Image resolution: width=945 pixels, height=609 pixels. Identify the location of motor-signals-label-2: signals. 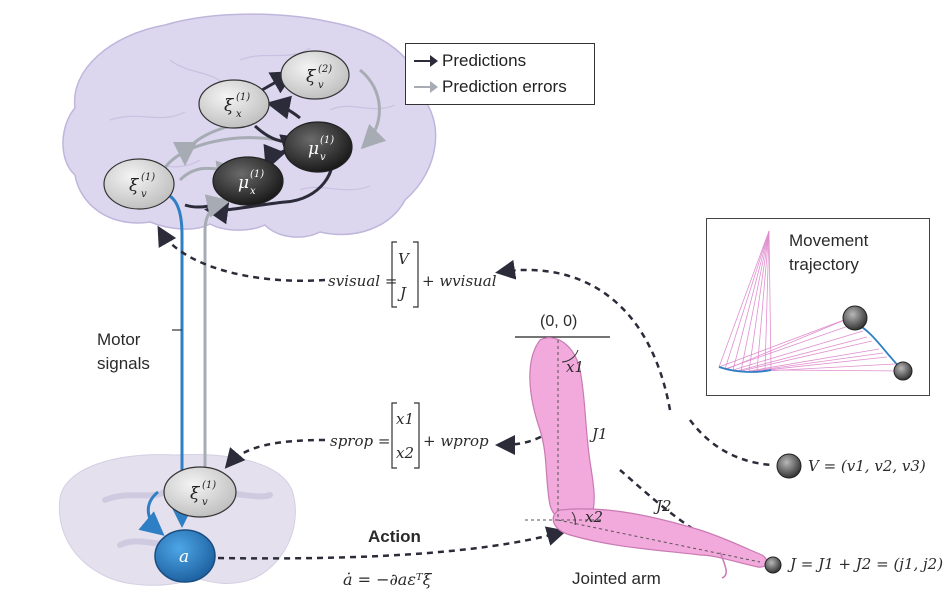
(123, 363).